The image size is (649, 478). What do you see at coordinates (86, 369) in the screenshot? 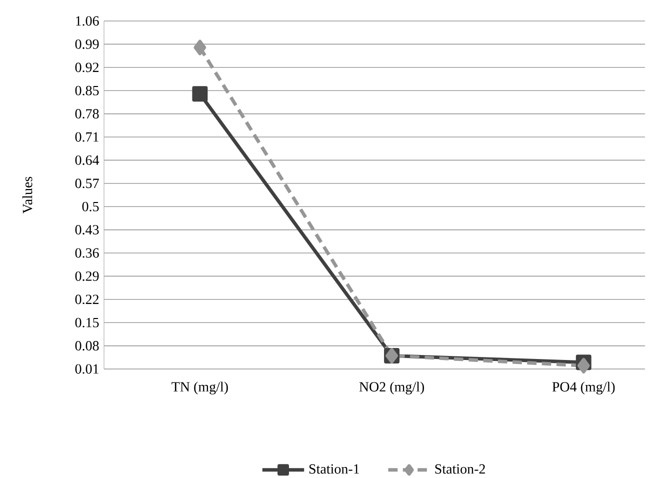
I see `y-tick-label: 0.01` at bounding box center [86, 369].